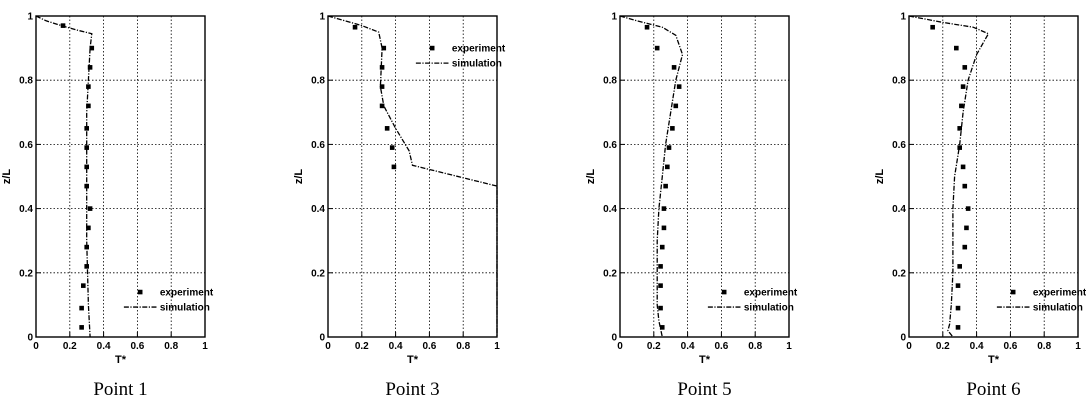 Image resolution: width=1086 pixels, height=409 pixels. Describe the element at coordinates (120, 389) in the screenshot. I see `panel-caption: Point 1` at that location.